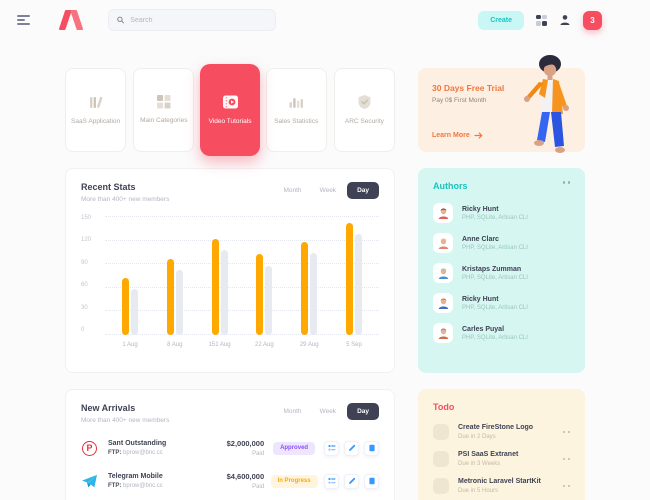 The image size is (650, 500). Describe the element at coordinates (501, 243) in the screenshot. I see `author-row: Anne Clarc PHP, SQLite, Artisan CLI` at that location.